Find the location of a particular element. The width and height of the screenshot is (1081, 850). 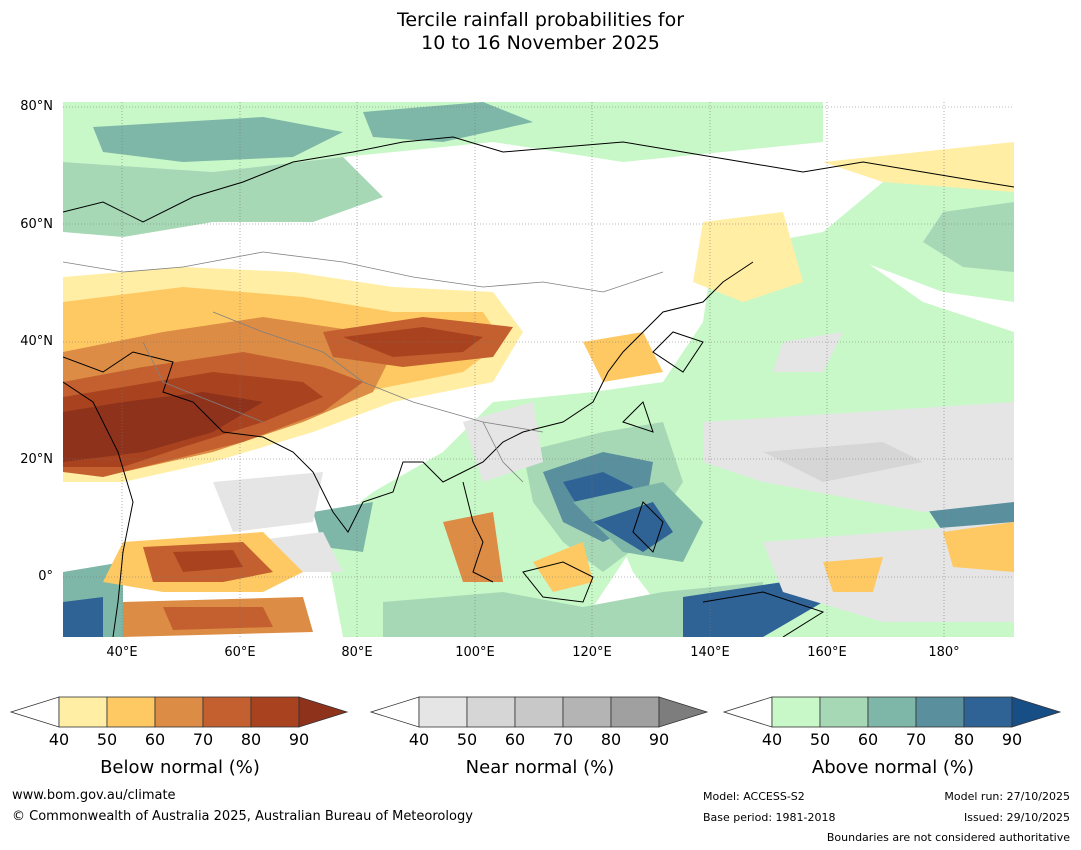

legend-below-tick: 80 is located at coordinates (251, 739).